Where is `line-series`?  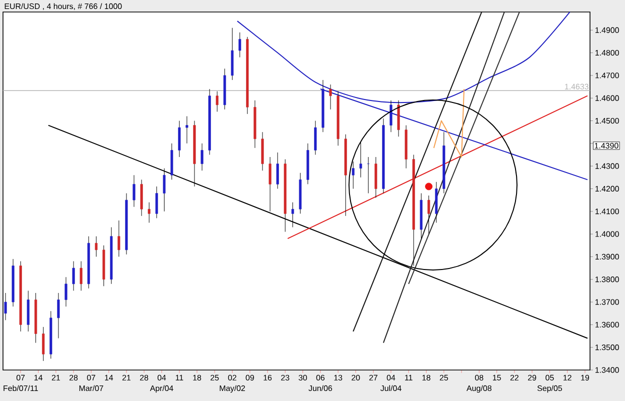 line-series is located at coordinates (449, 123).